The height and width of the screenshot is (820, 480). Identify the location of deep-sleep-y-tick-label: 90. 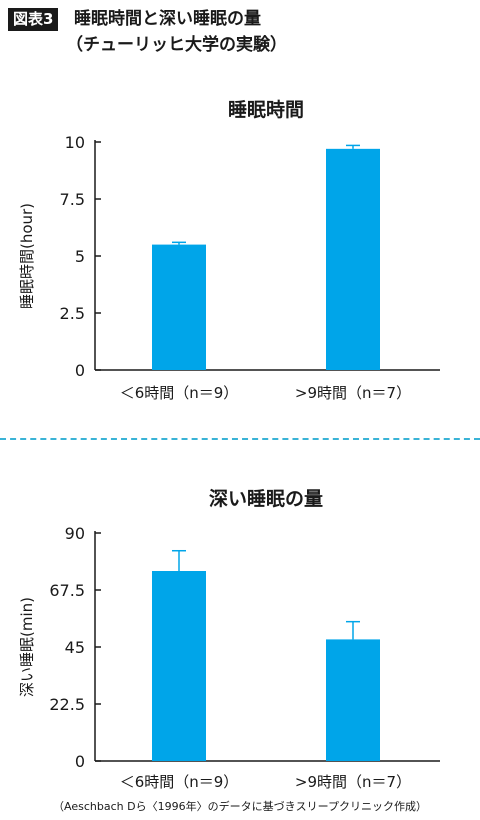
(75, 533).